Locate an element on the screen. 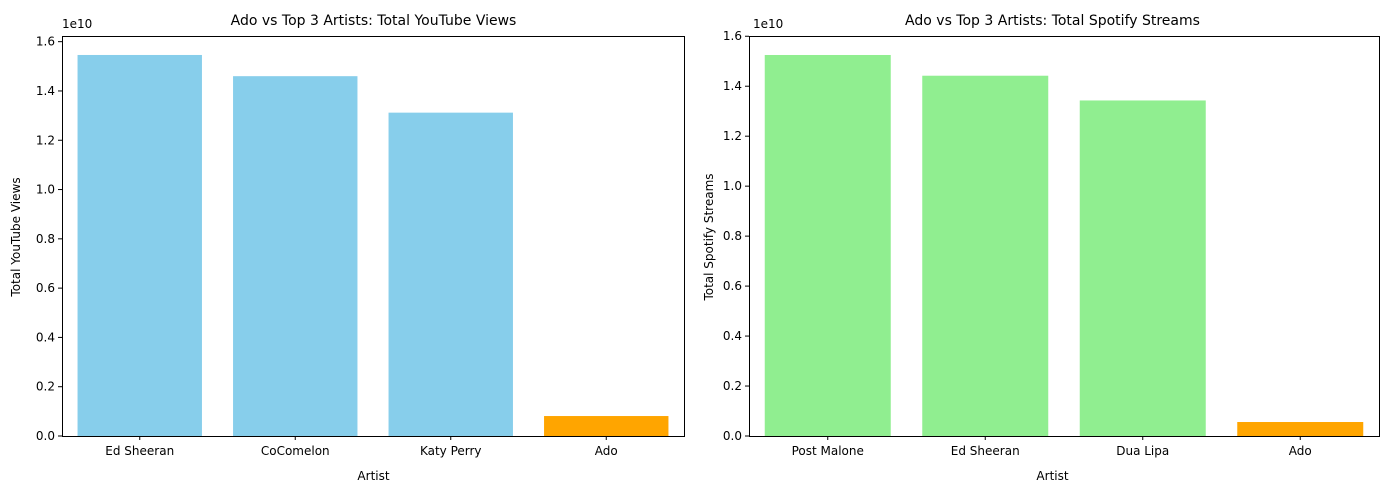 Image resolution: width=1390 pixels, height=490 pixels. x-tick-label: Katy Perry is located at coordinates (451, 451).